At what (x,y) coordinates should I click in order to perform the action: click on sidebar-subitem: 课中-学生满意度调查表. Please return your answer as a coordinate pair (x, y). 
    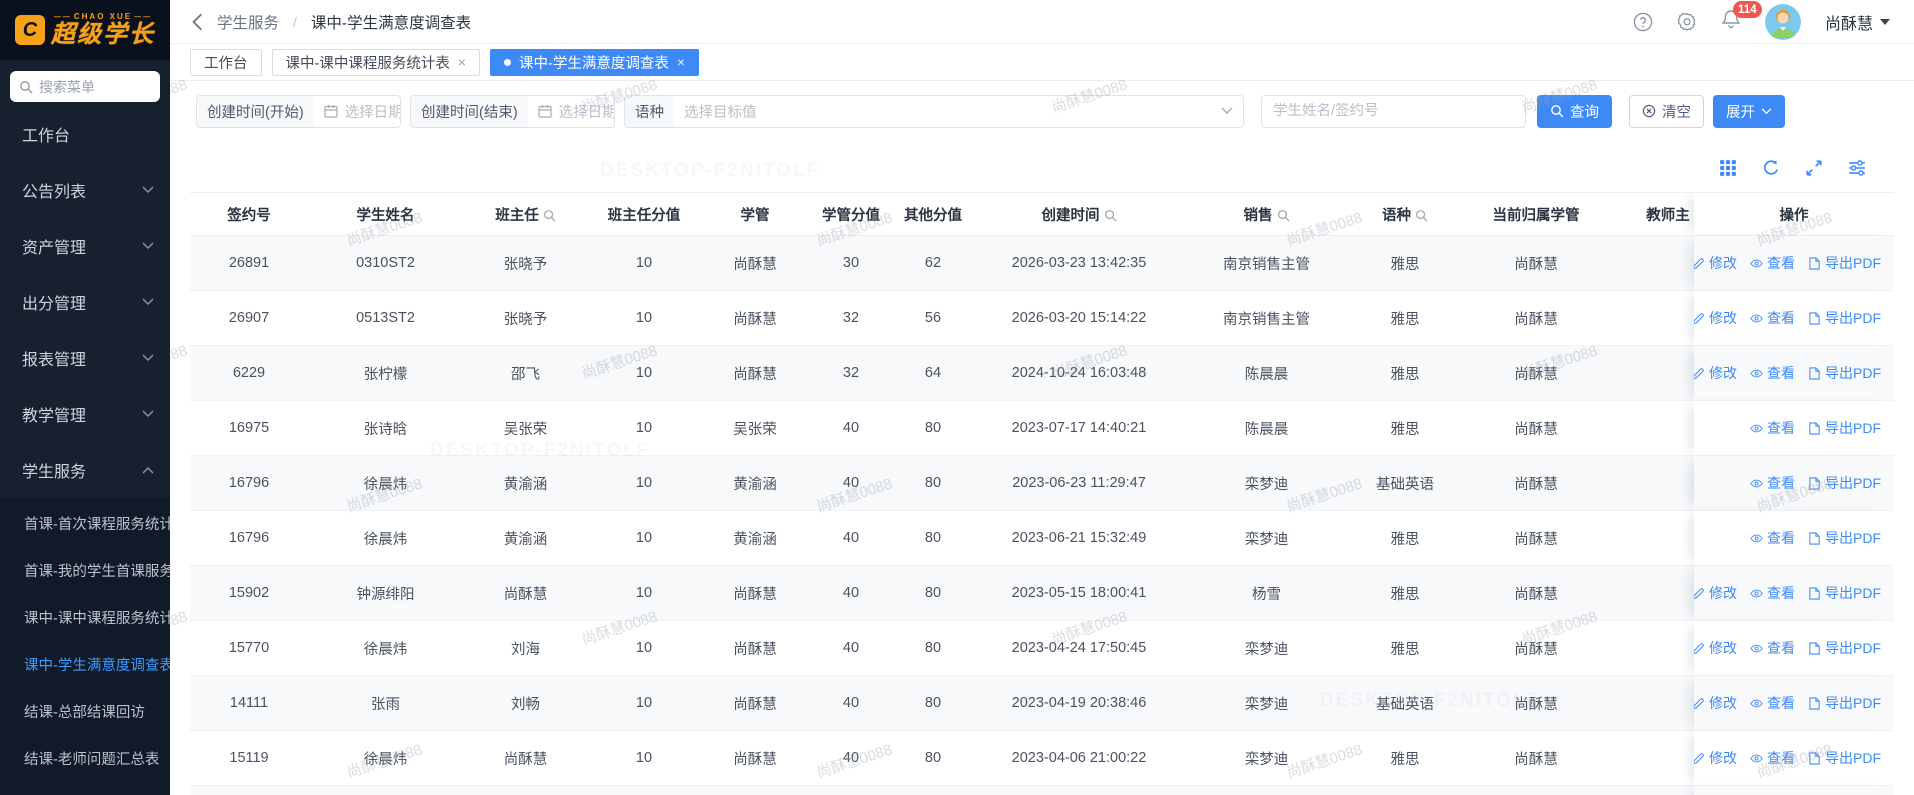
    Looking at the image, I should click on (99, 666).